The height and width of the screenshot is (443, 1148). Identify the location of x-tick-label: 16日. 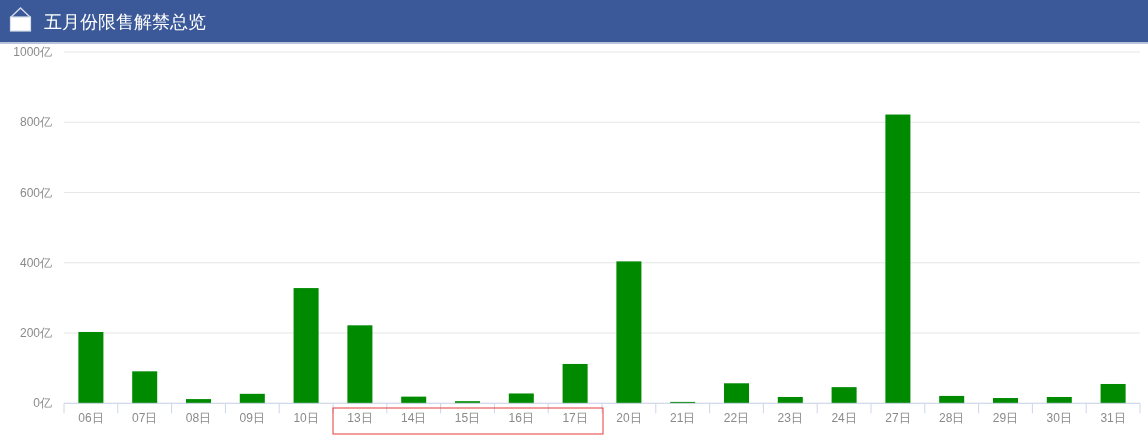
(521, 418).